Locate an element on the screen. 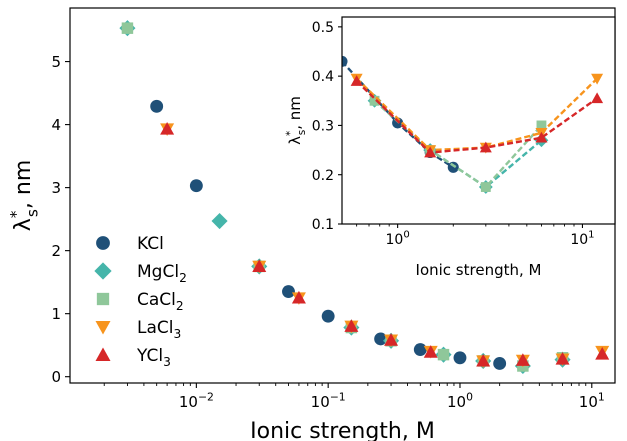  y-tick-label: 0 is located at coordinates (56, 377).